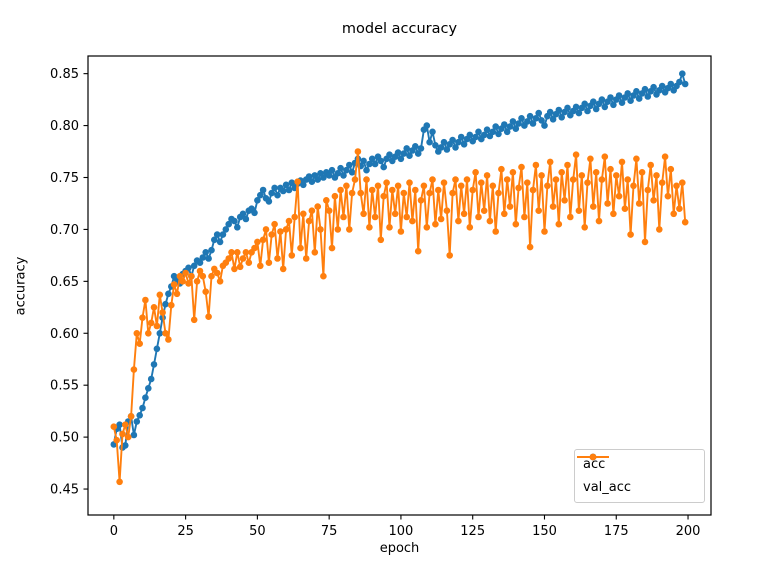 This screenshot has height=577, width=766. What do you see at coordinates (593, 457) in the screenshot?
I see `legend-line-marker-icon` at bounding box center [593, 457].